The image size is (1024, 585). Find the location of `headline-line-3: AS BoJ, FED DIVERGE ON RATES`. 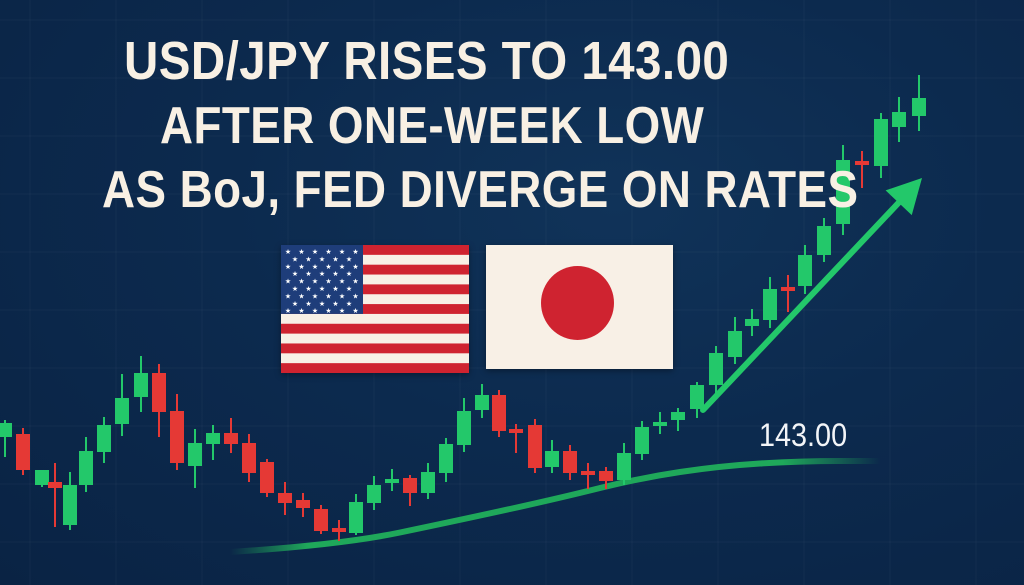

headline-line-3: AS BoJ, FED DIVERGE ON RATES is located at coordinates (480, 190).